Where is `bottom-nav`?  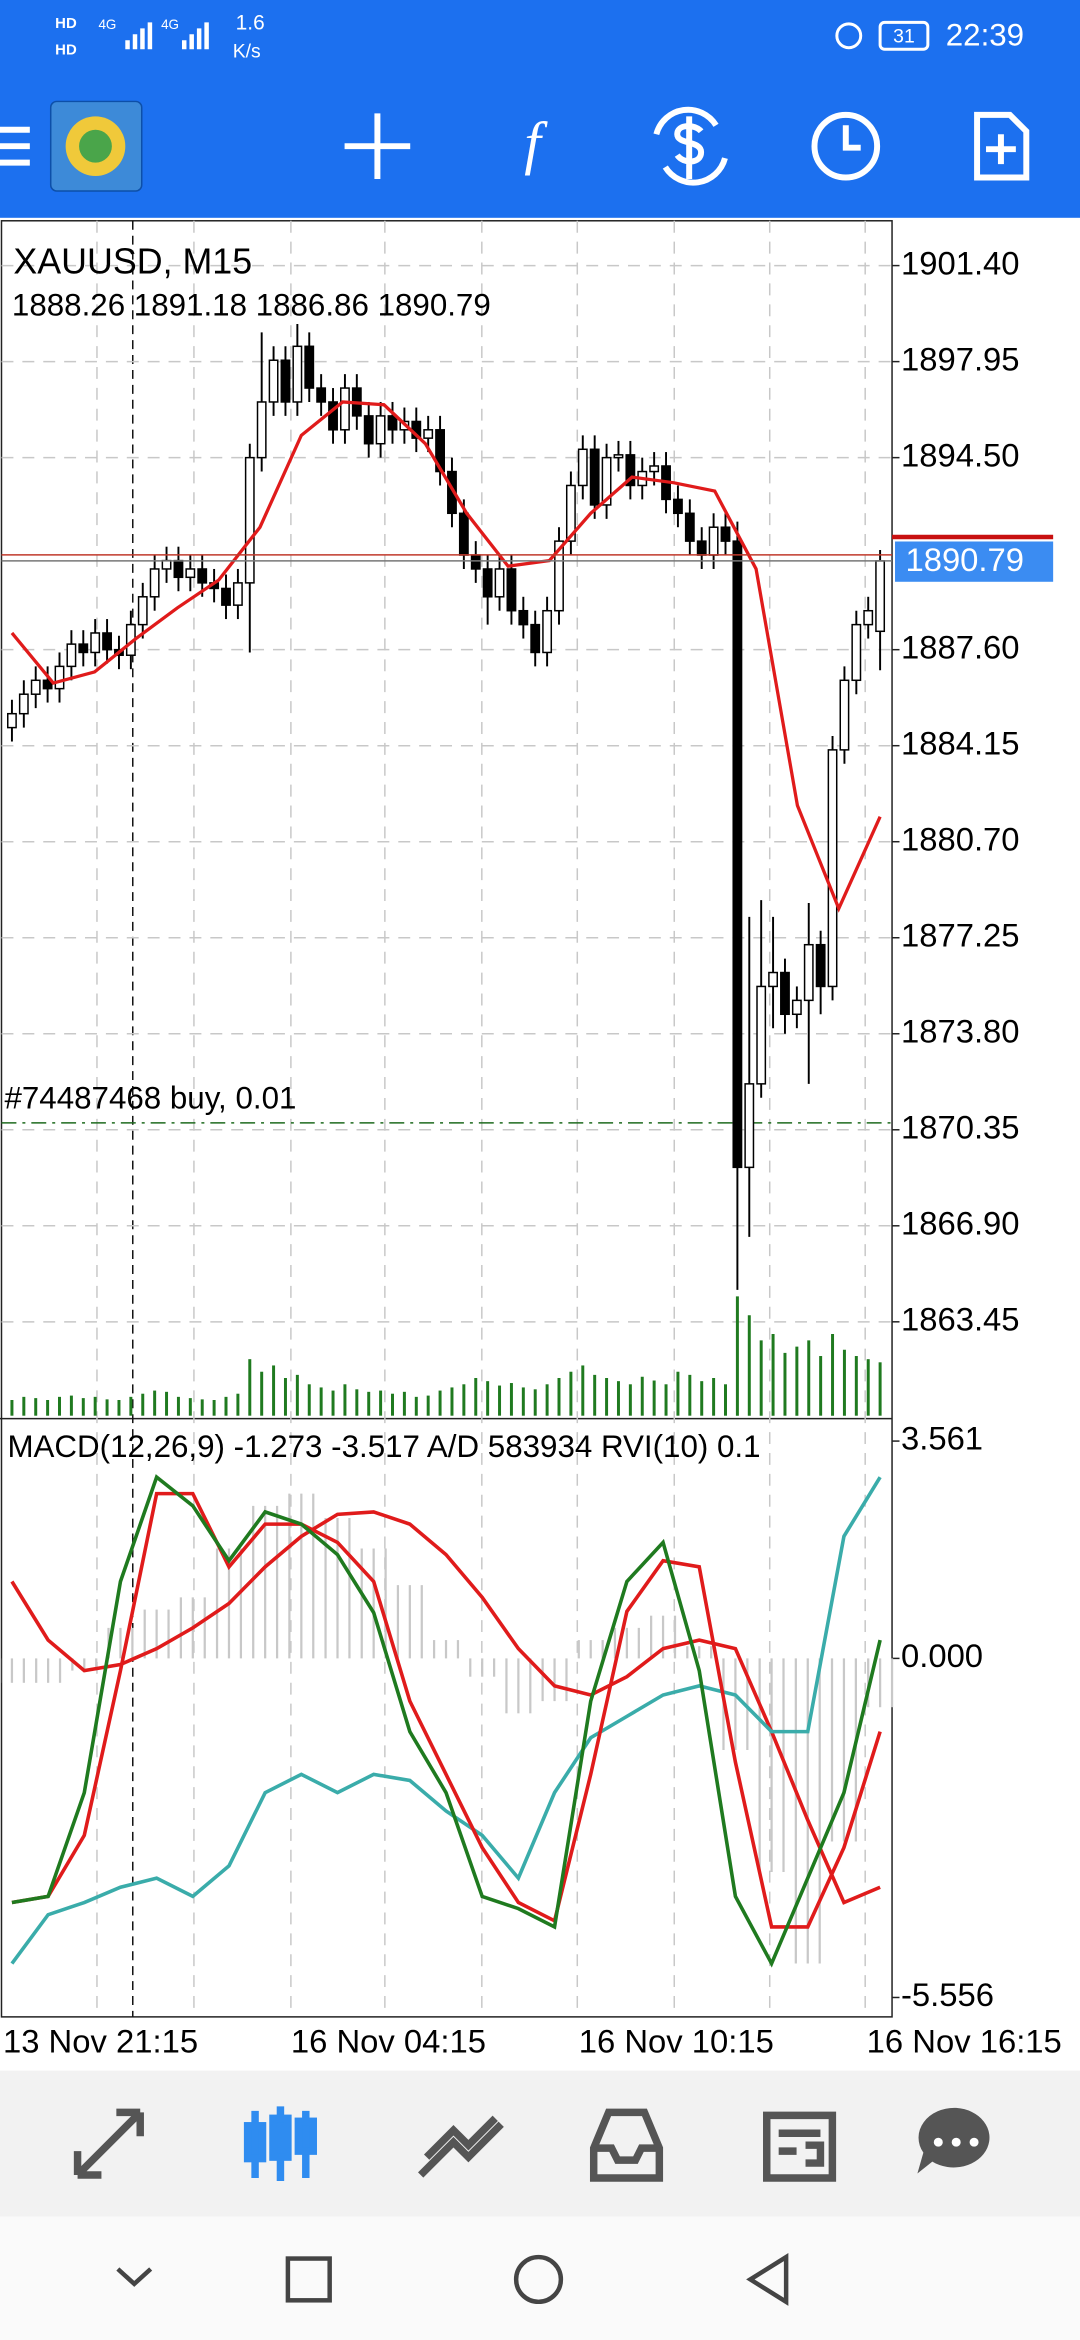
bottom-nav is located at coordinates (540, 2143).